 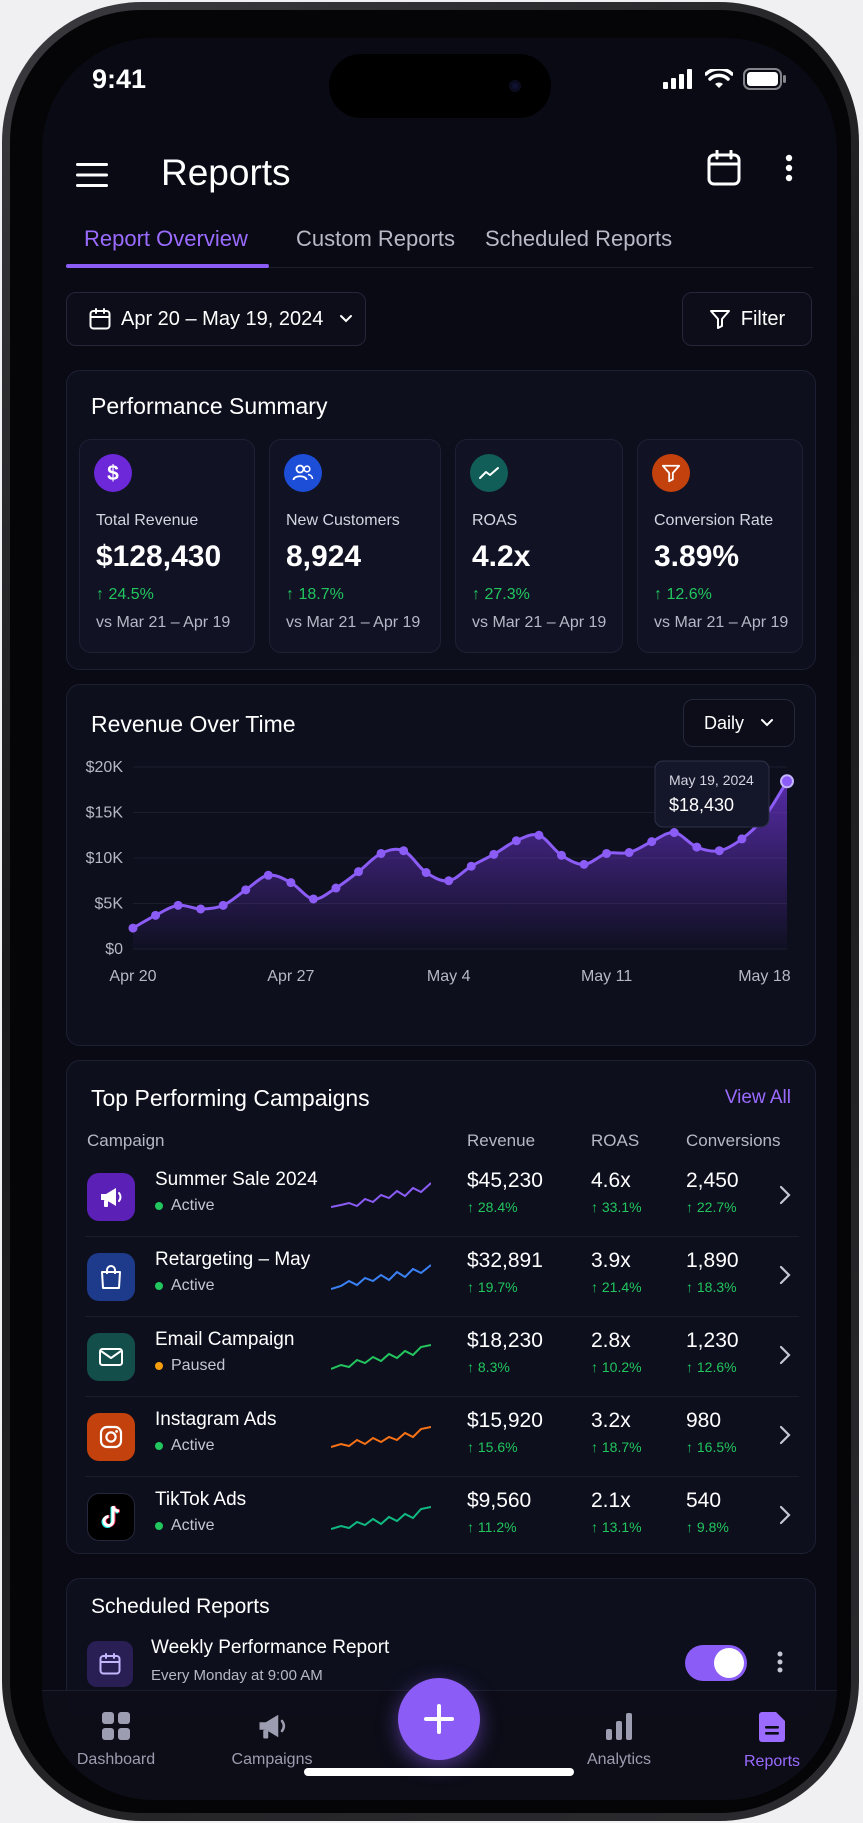 I want to click on metric-change: ↑ 12.6%, so click(x=683, y=594).